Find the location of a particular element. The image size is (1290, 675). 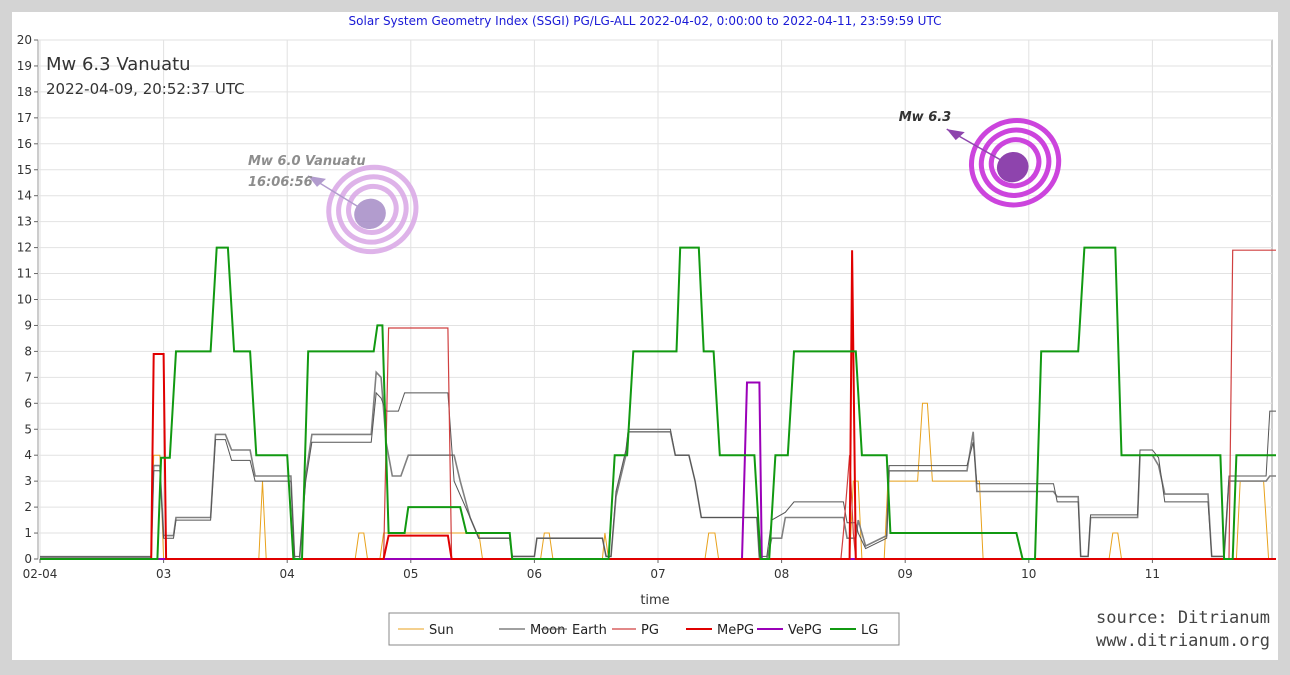

x-tick-label: 11 is located at coordinates (1152, 574).